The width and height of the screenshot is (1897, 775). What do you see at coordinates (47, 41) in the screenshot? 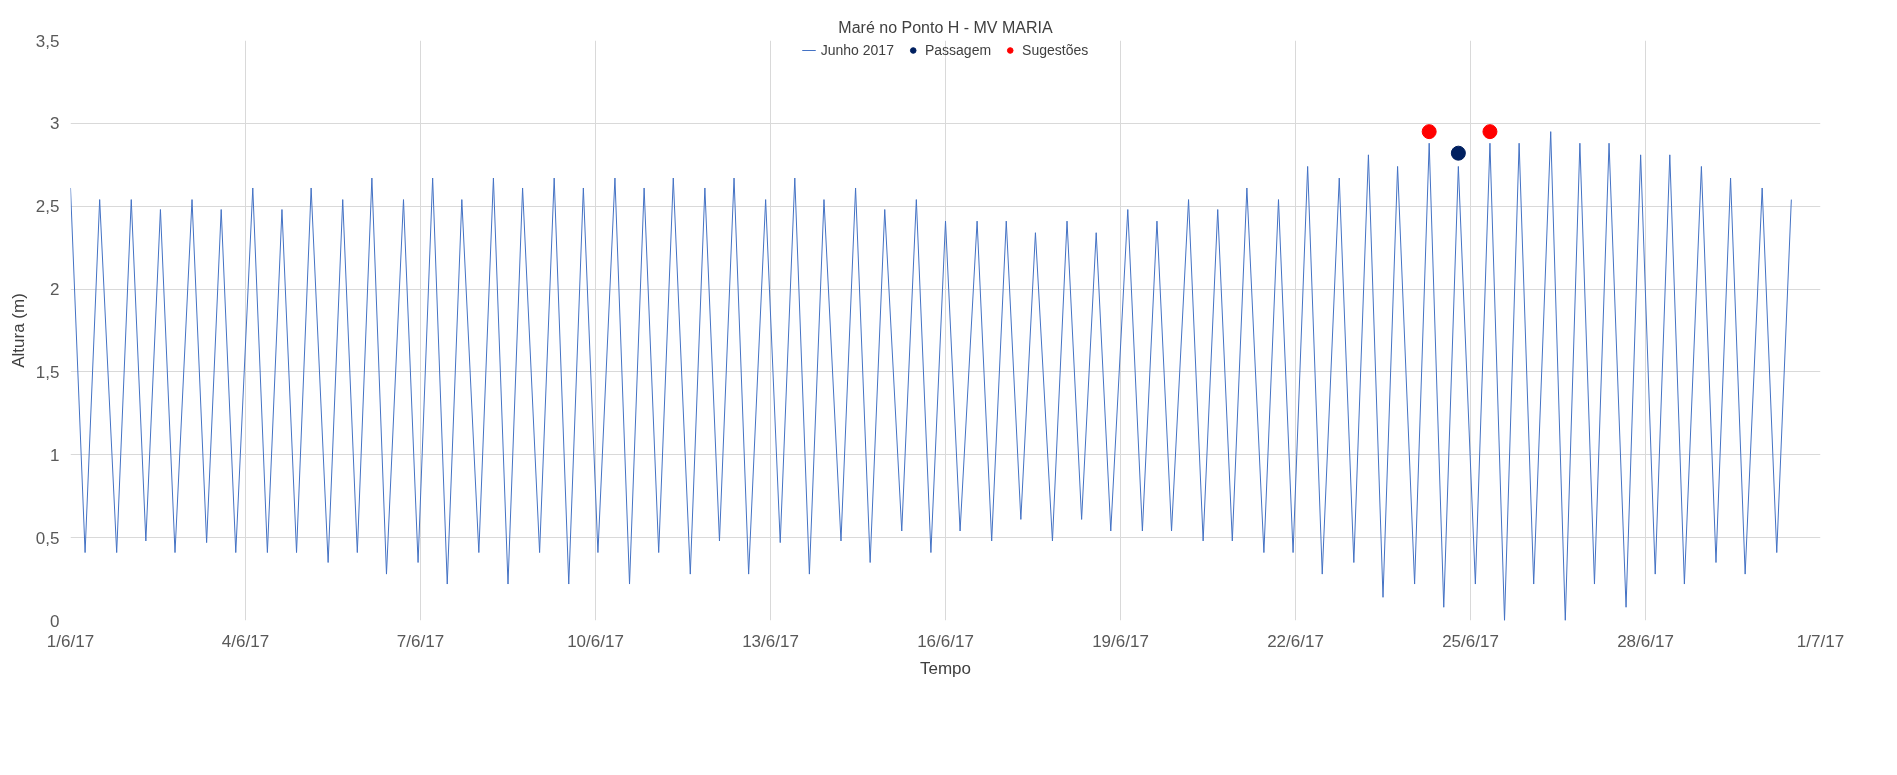
I see `y-tick-label: 3,5` at bounding box center [47, 41].